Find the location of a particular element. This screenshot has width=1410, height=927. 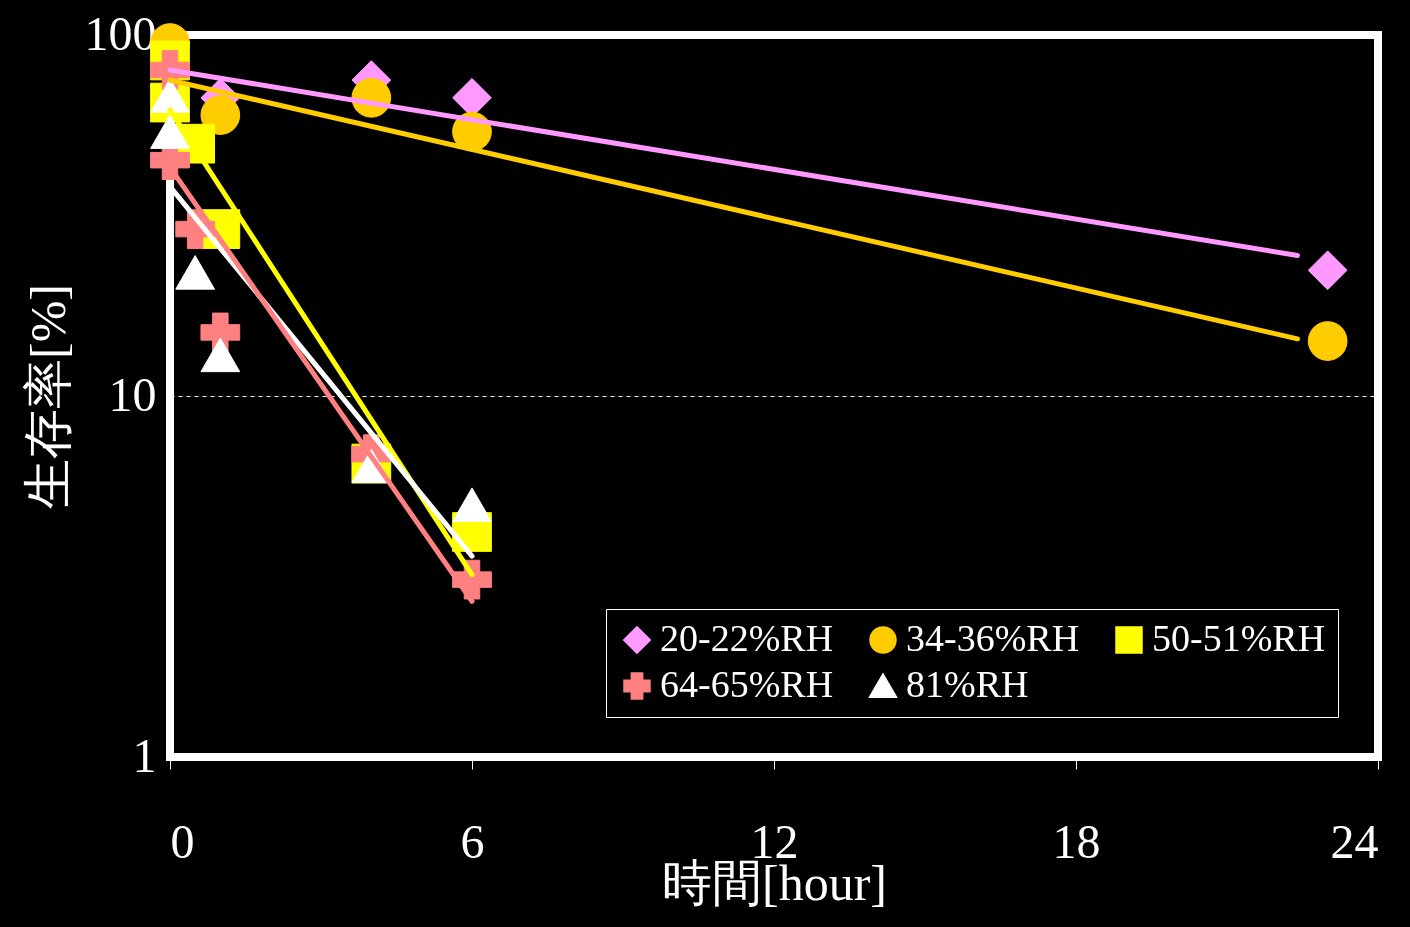

y-tick-label: 1 is located at coordinates (144, 755).